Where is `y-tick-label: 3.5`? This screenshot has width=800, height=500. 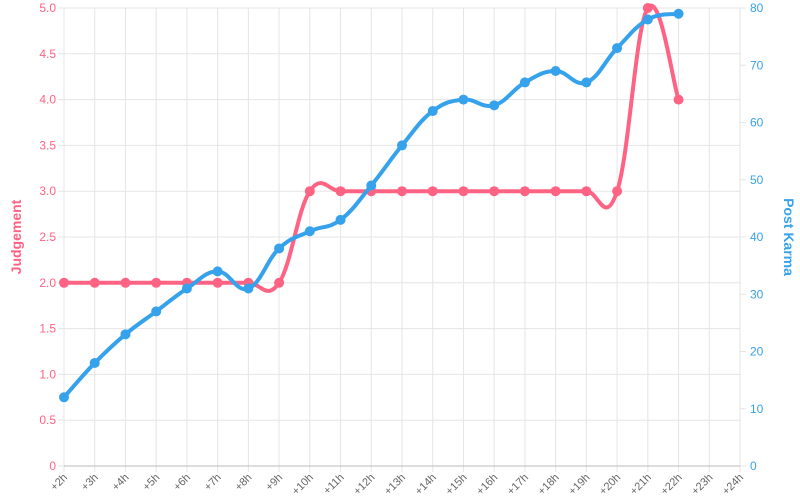
y-tick-label: 3.5 is located at coordinates (47, 145).